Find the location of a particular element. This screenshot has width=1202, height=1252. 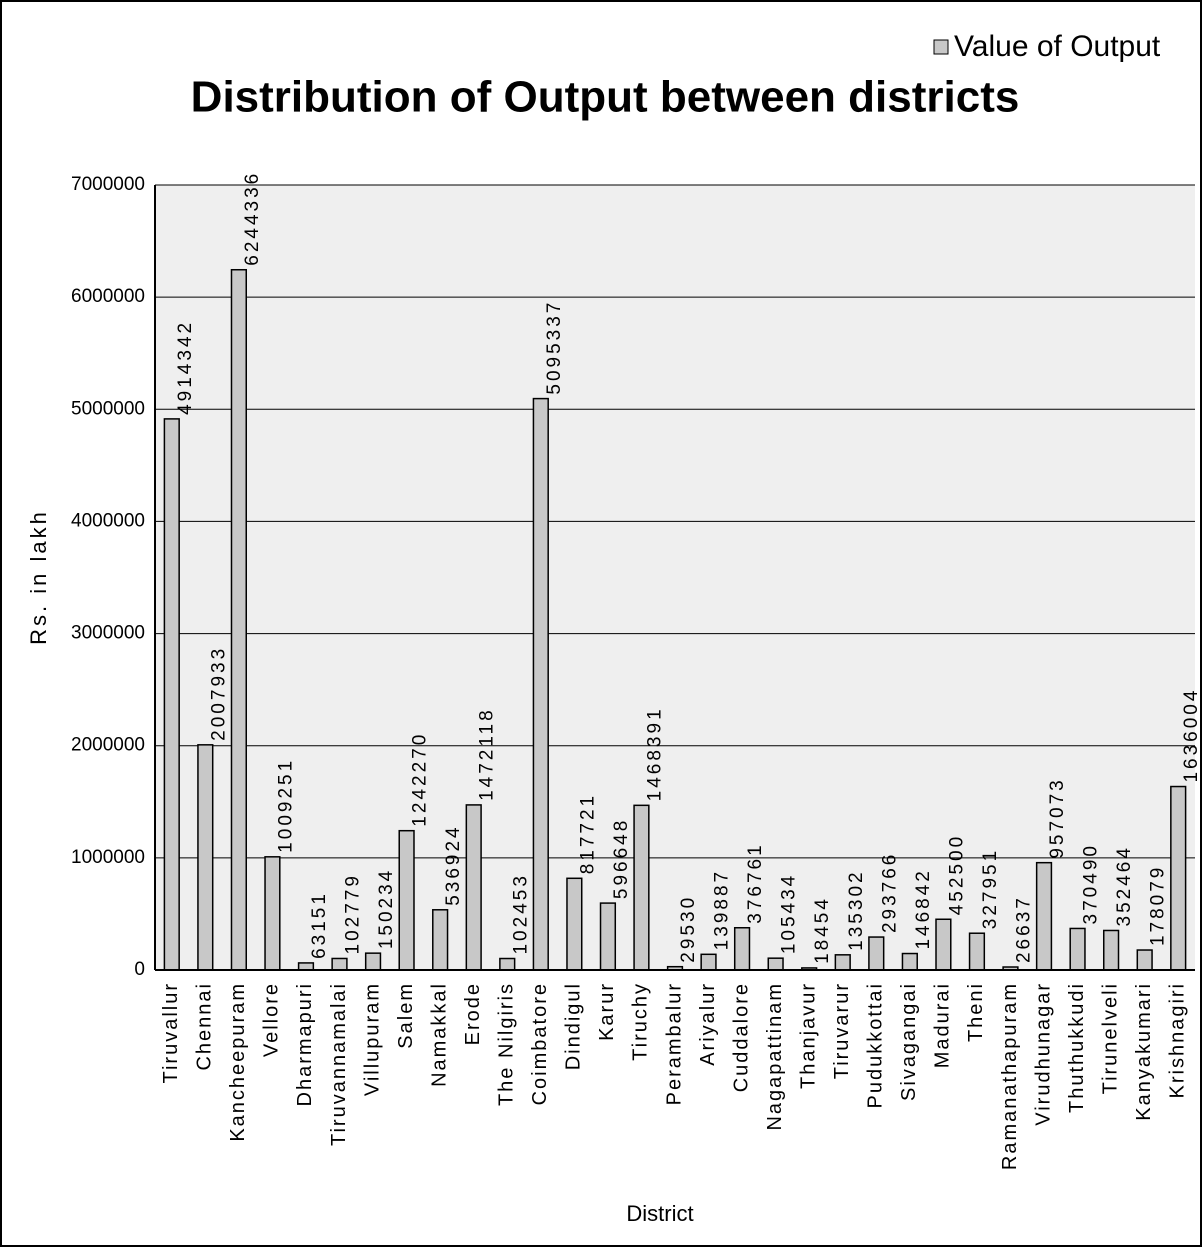

x-tick-label: Tiruvallur is located at coordinates (171, 1033).